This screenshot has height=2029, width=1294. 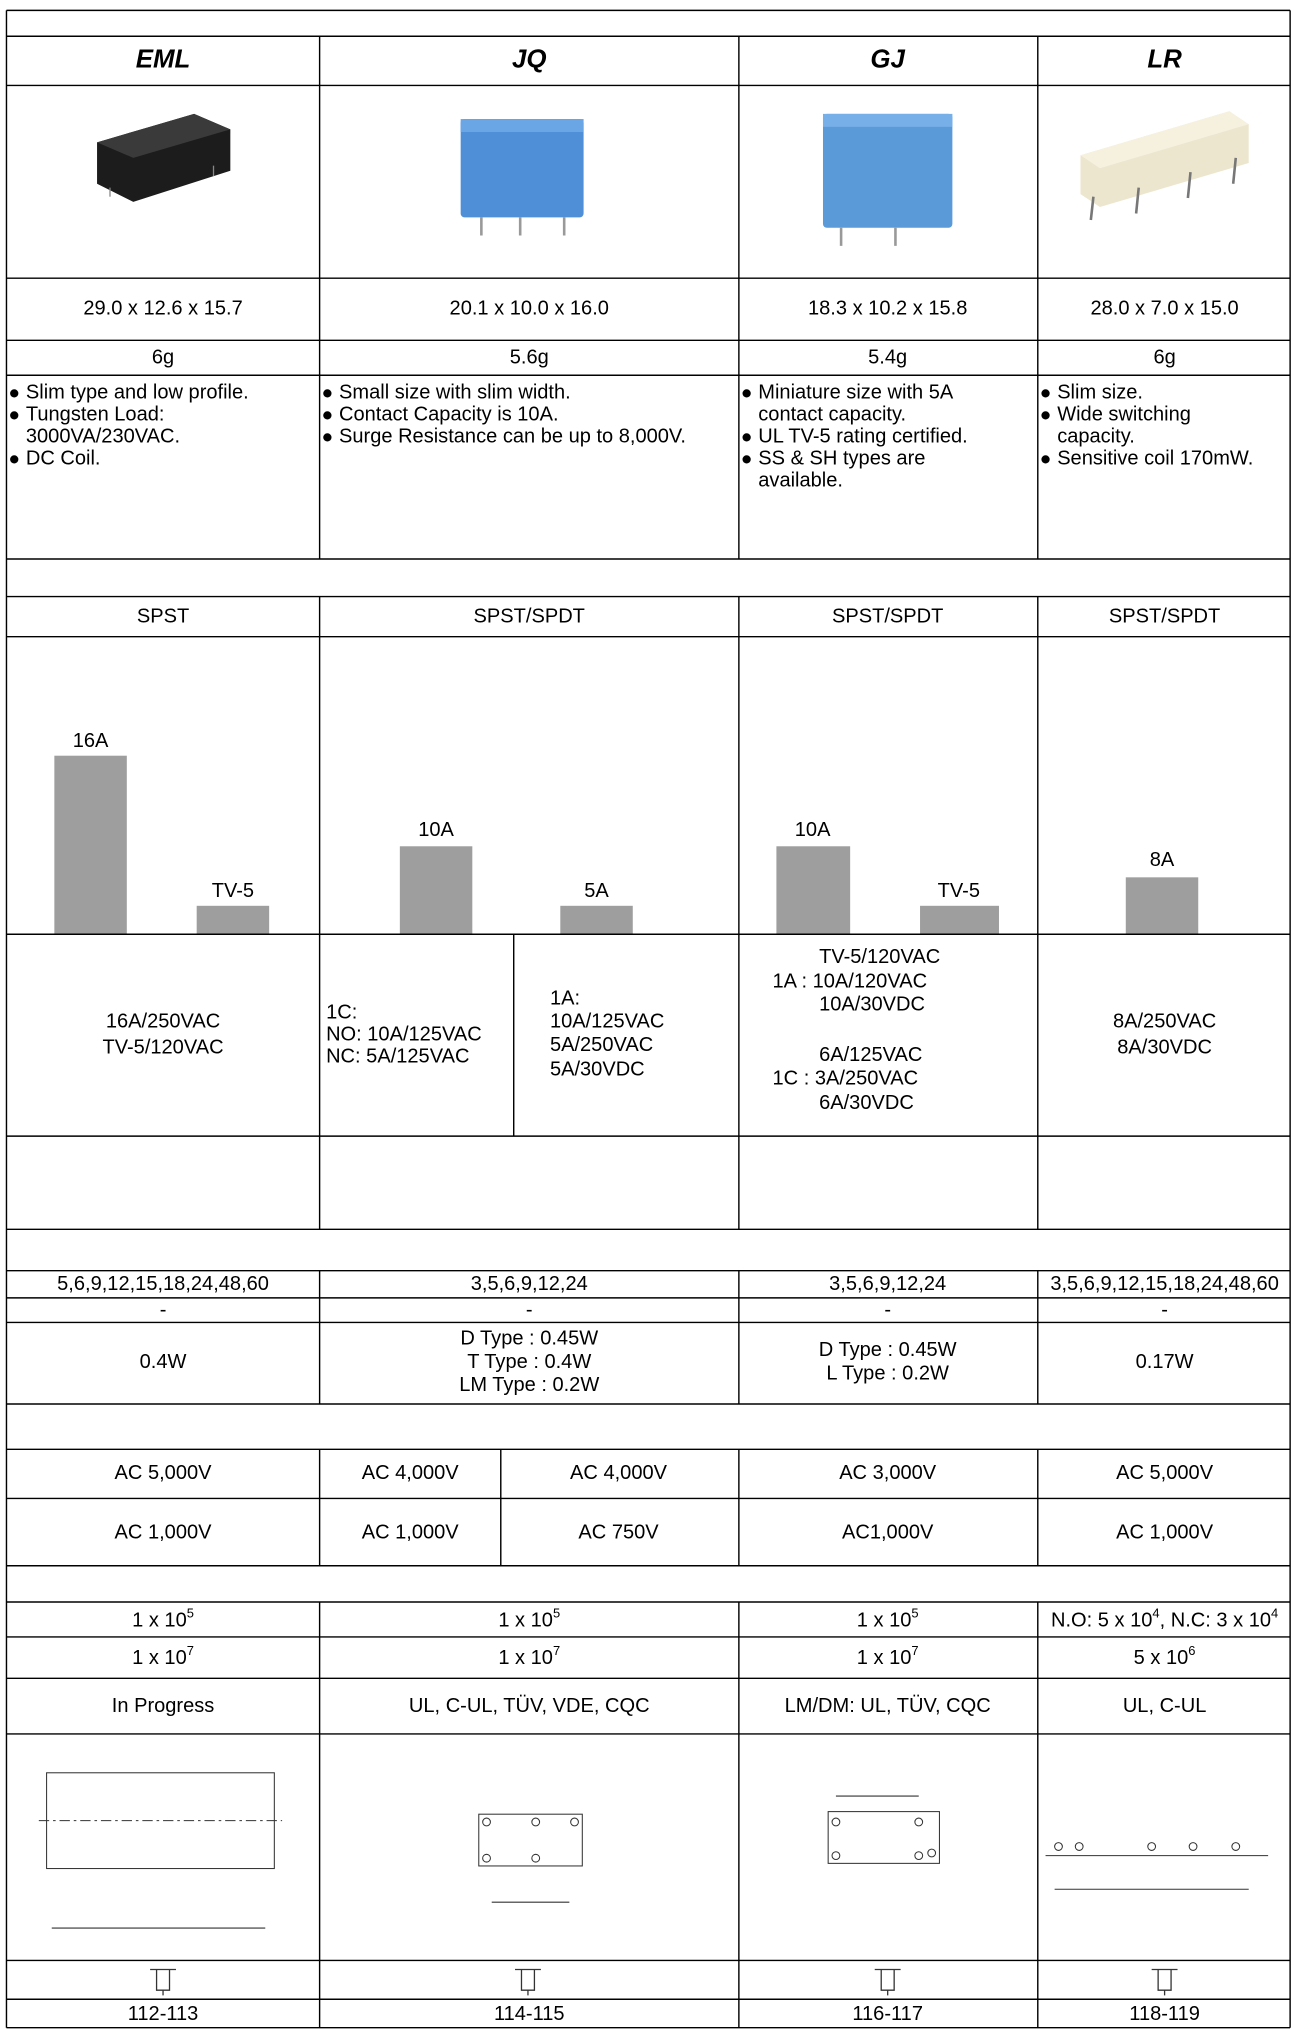 What do you see at coordinates (664, 1982) in the screenshot?
I see `pin-icon` at bounding box center [664, 1982].